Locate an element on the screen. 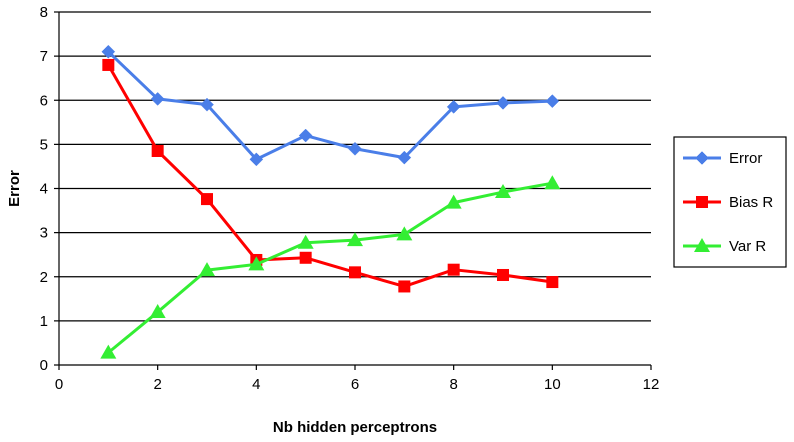 This screenshot has width=794, height=442. legend-label: Bias R is located at coordinates (751, 202).